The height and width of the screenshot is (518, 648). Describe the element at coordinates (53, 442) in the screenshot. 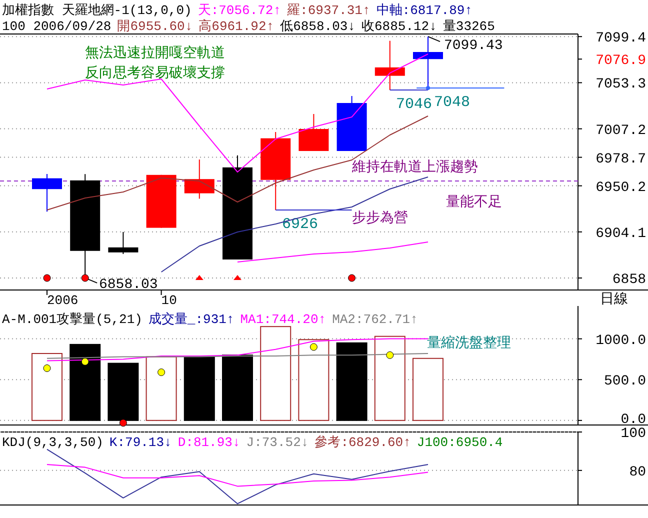

I see `chart-title: KDJ(9,3,3,50)` at that location.